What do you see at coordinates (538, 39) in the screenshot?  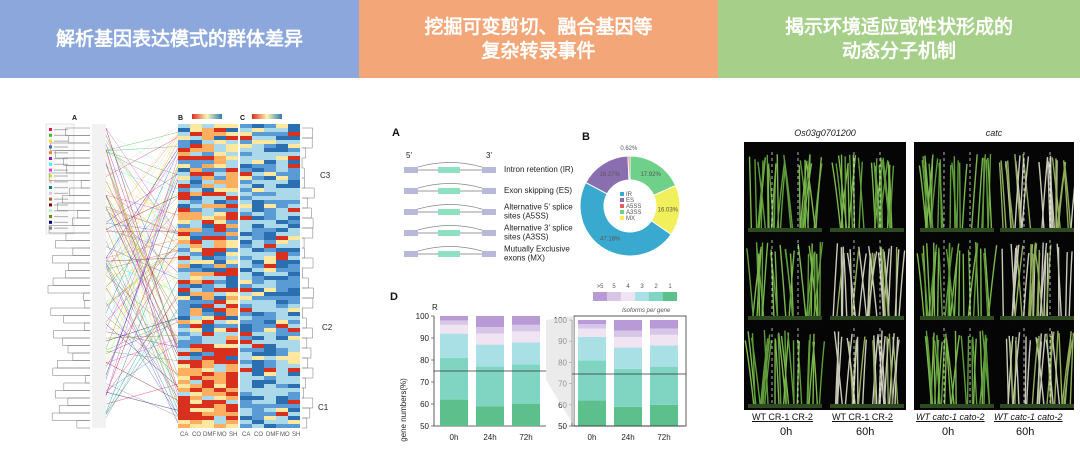 I see `banner-splicing-events: 挖掘可变剪切、融合基因等 复杂转录事件` at bounding box center [538, 39].